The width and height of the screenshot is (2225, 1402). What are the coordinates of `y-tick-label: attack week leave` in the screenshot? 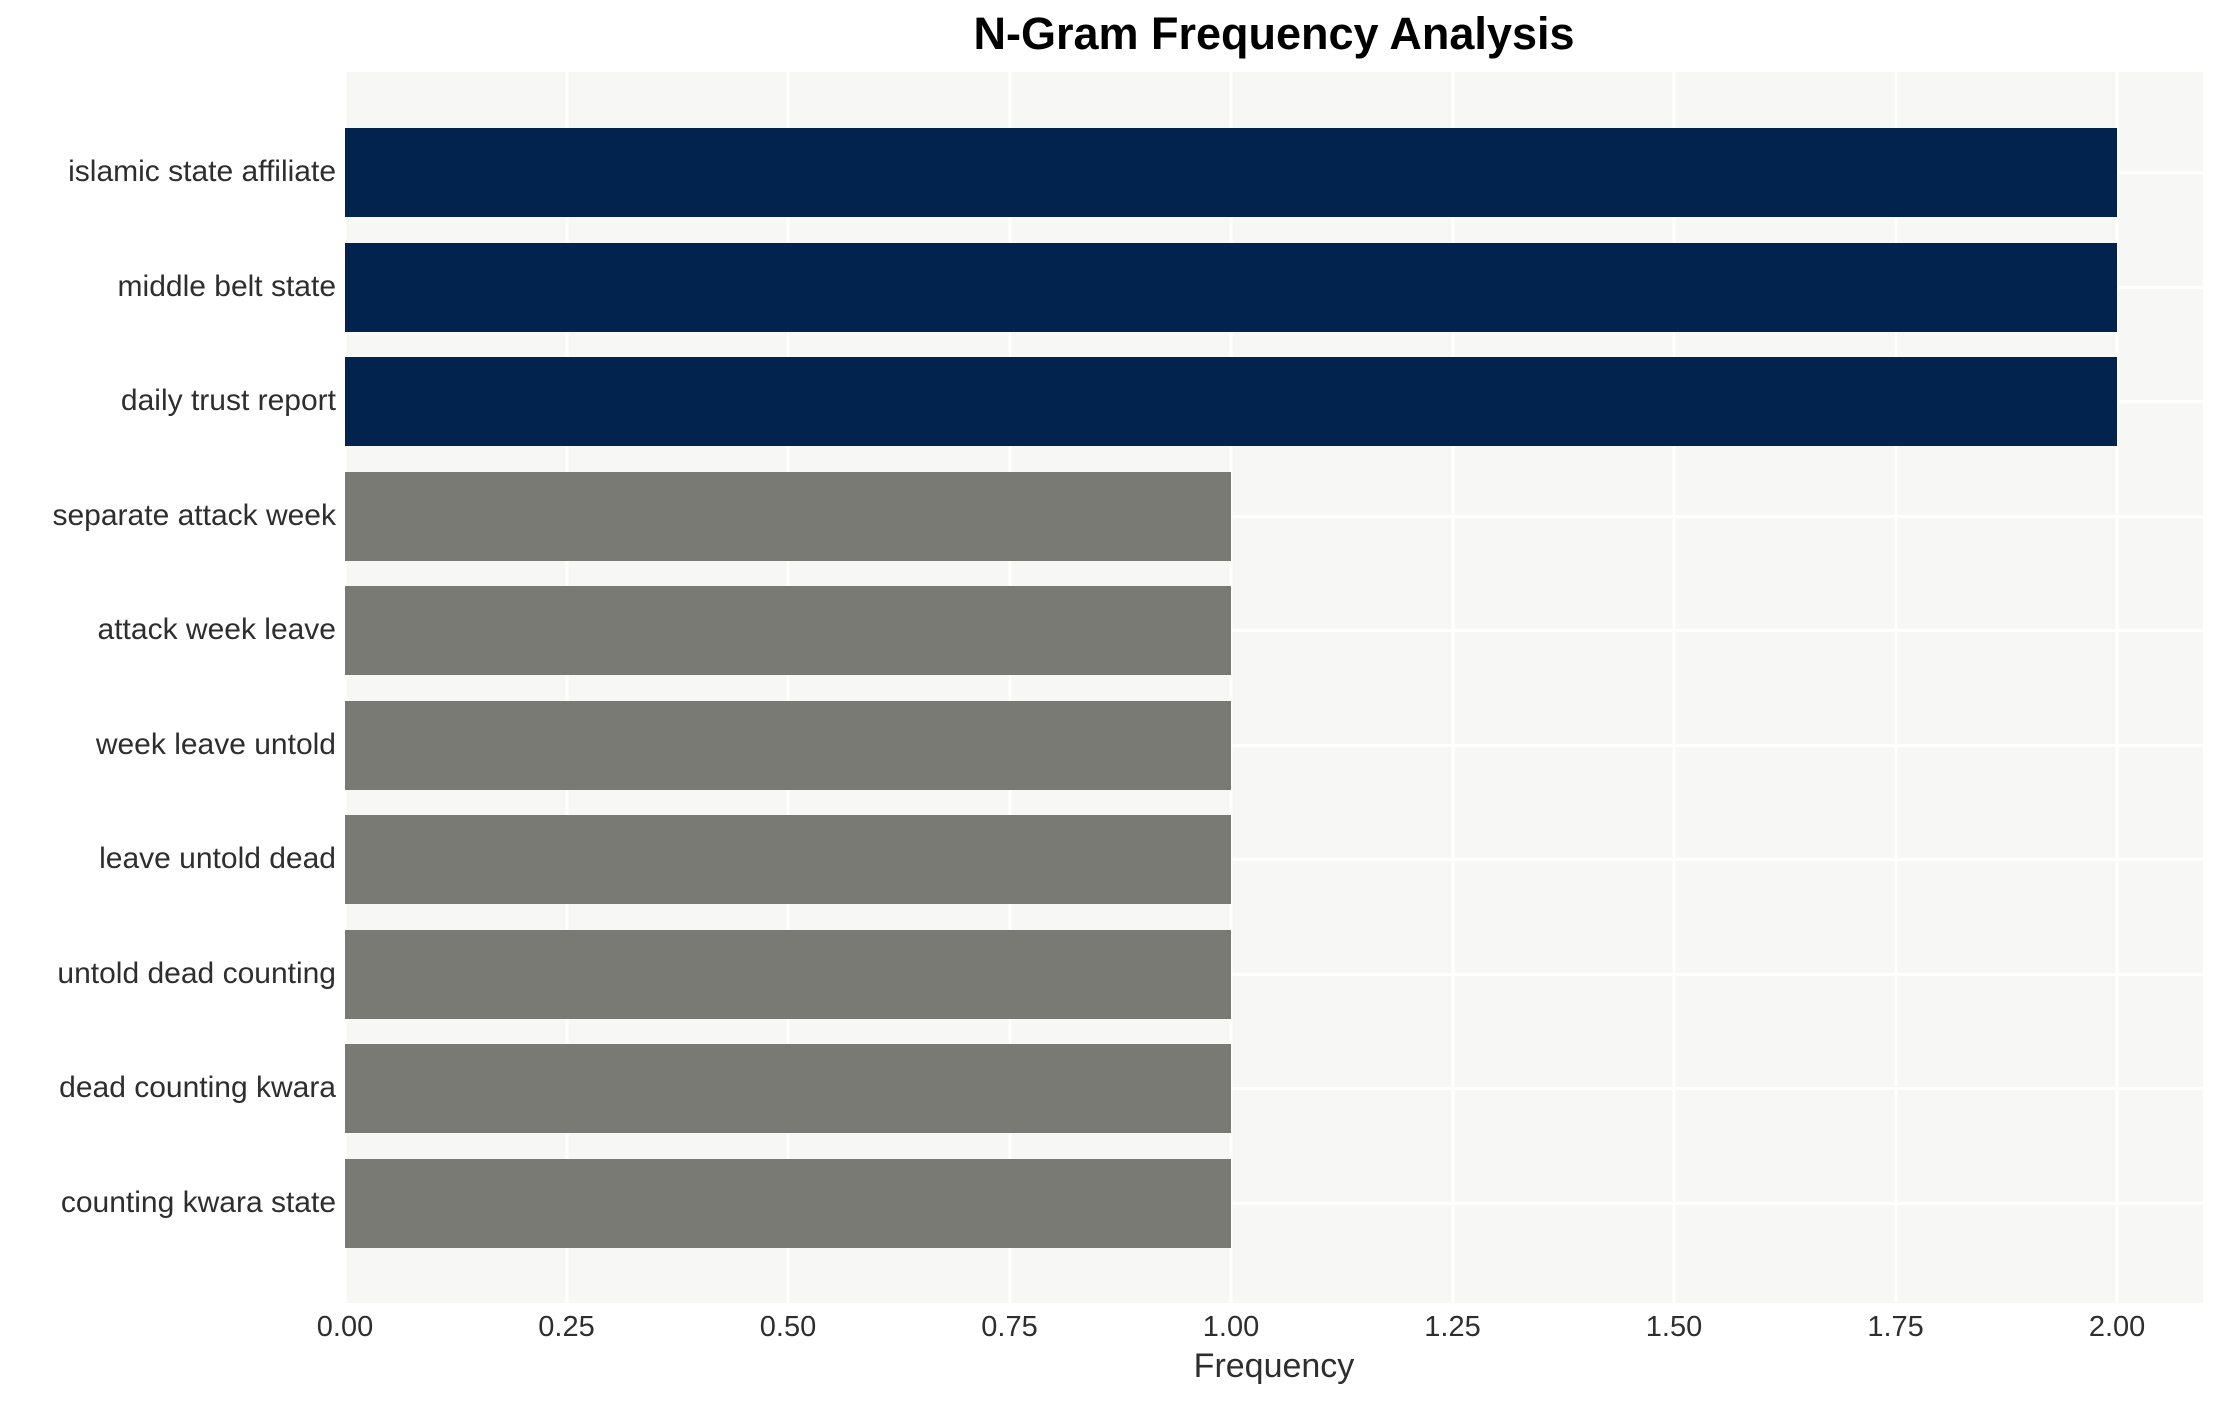 It's located at (216, 629).